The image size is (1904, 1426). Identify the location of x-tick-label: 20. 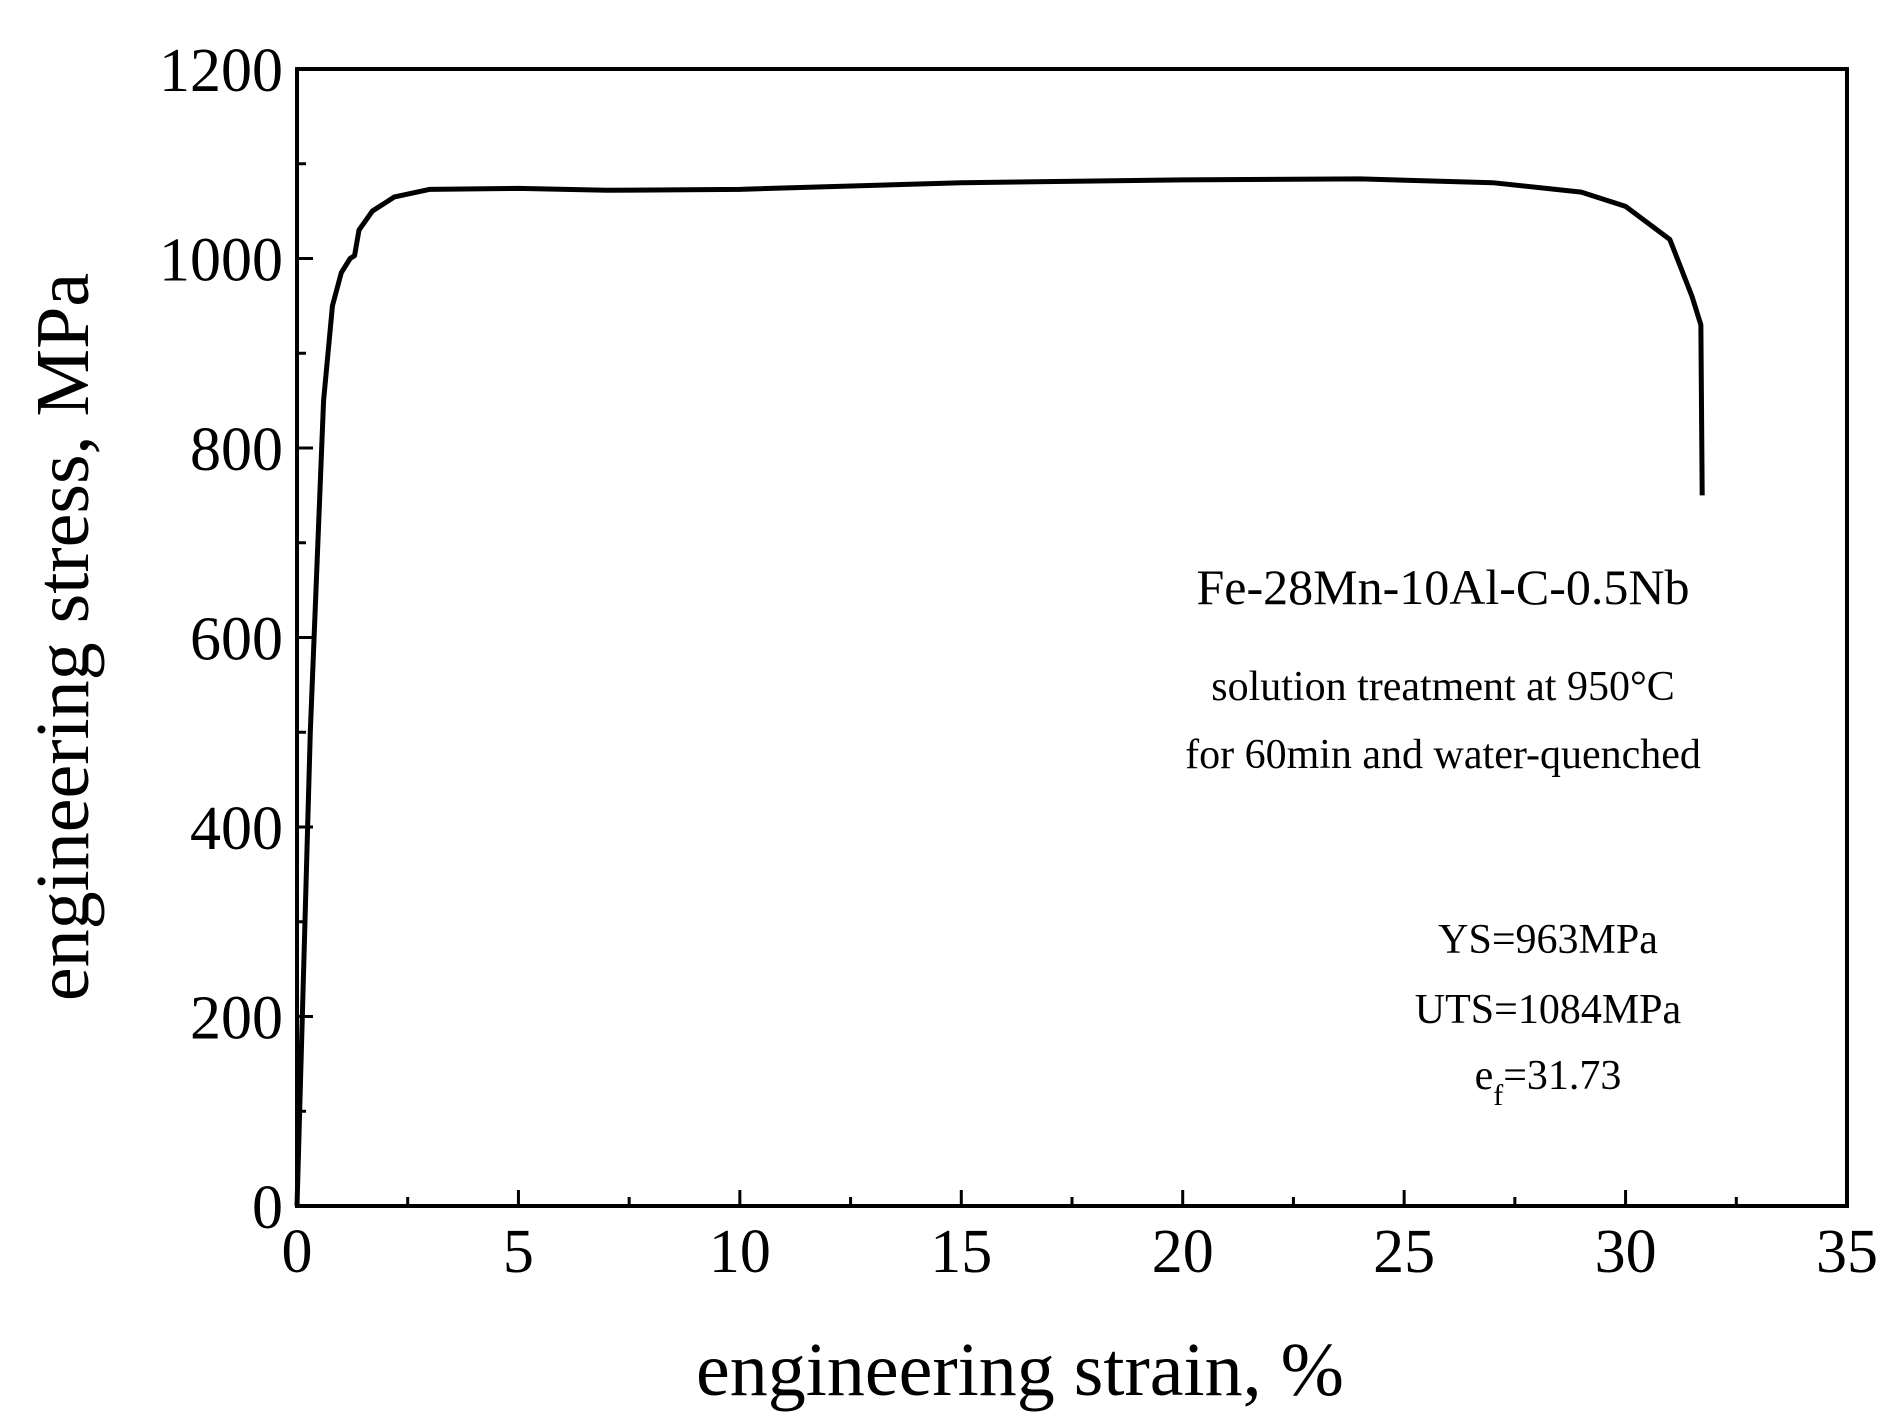
(1183, 1252).